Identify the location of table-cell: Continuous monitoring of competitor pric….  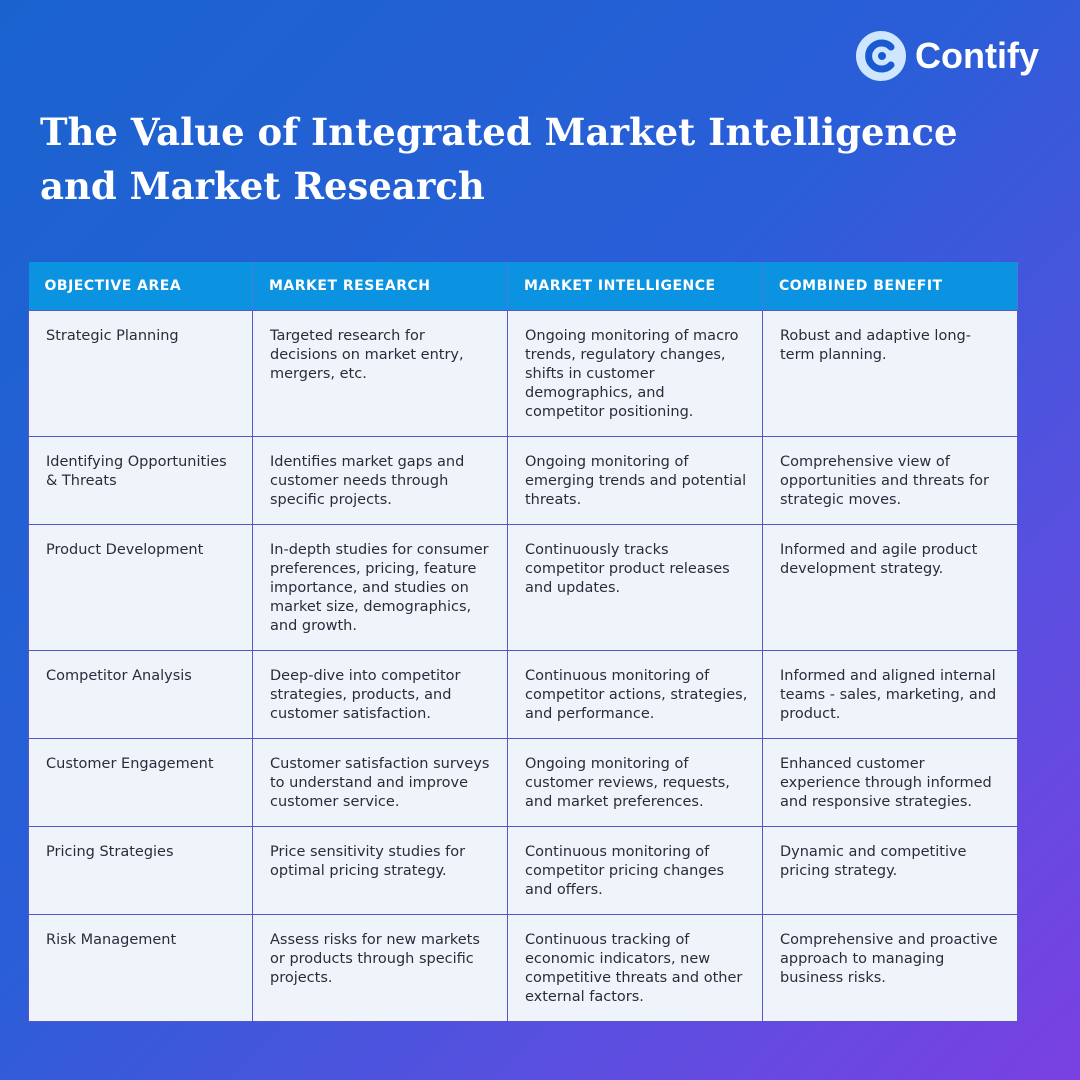
(635, 870).